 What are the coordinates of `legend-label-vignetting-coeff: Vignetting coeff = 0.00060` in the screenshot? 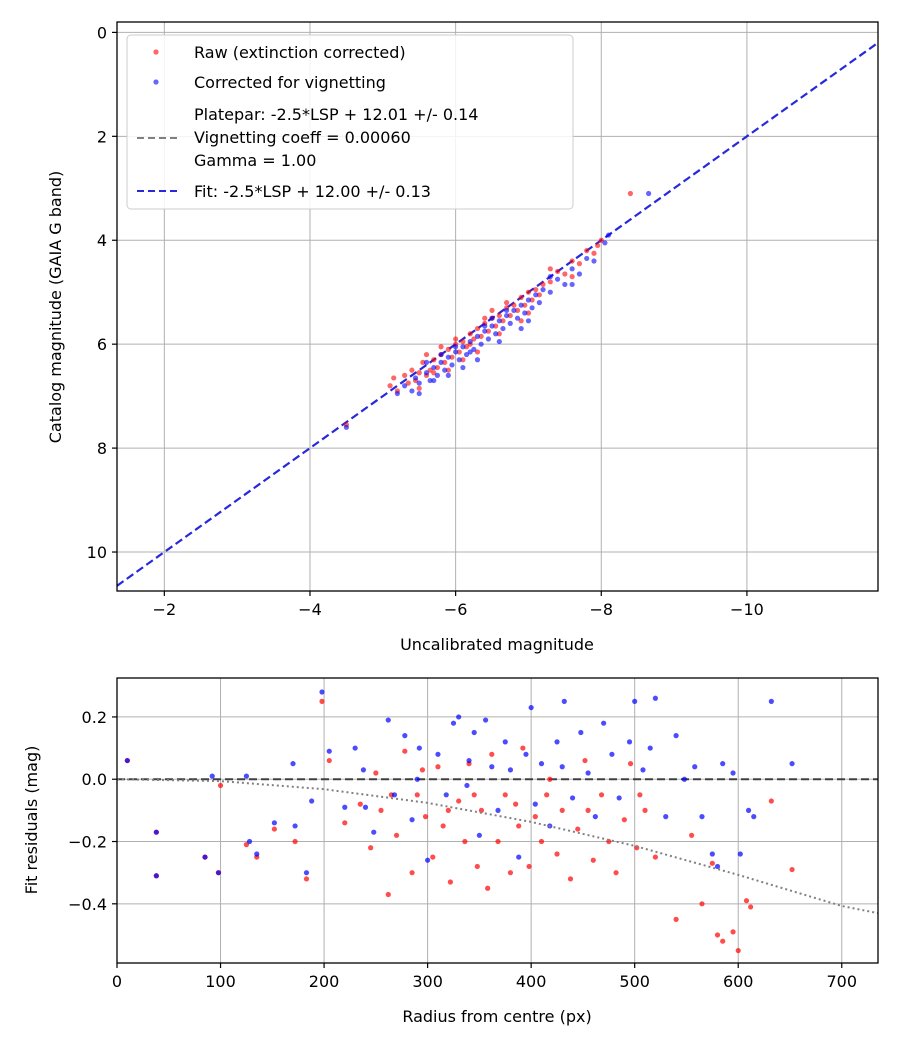 It's located at (302, 137).